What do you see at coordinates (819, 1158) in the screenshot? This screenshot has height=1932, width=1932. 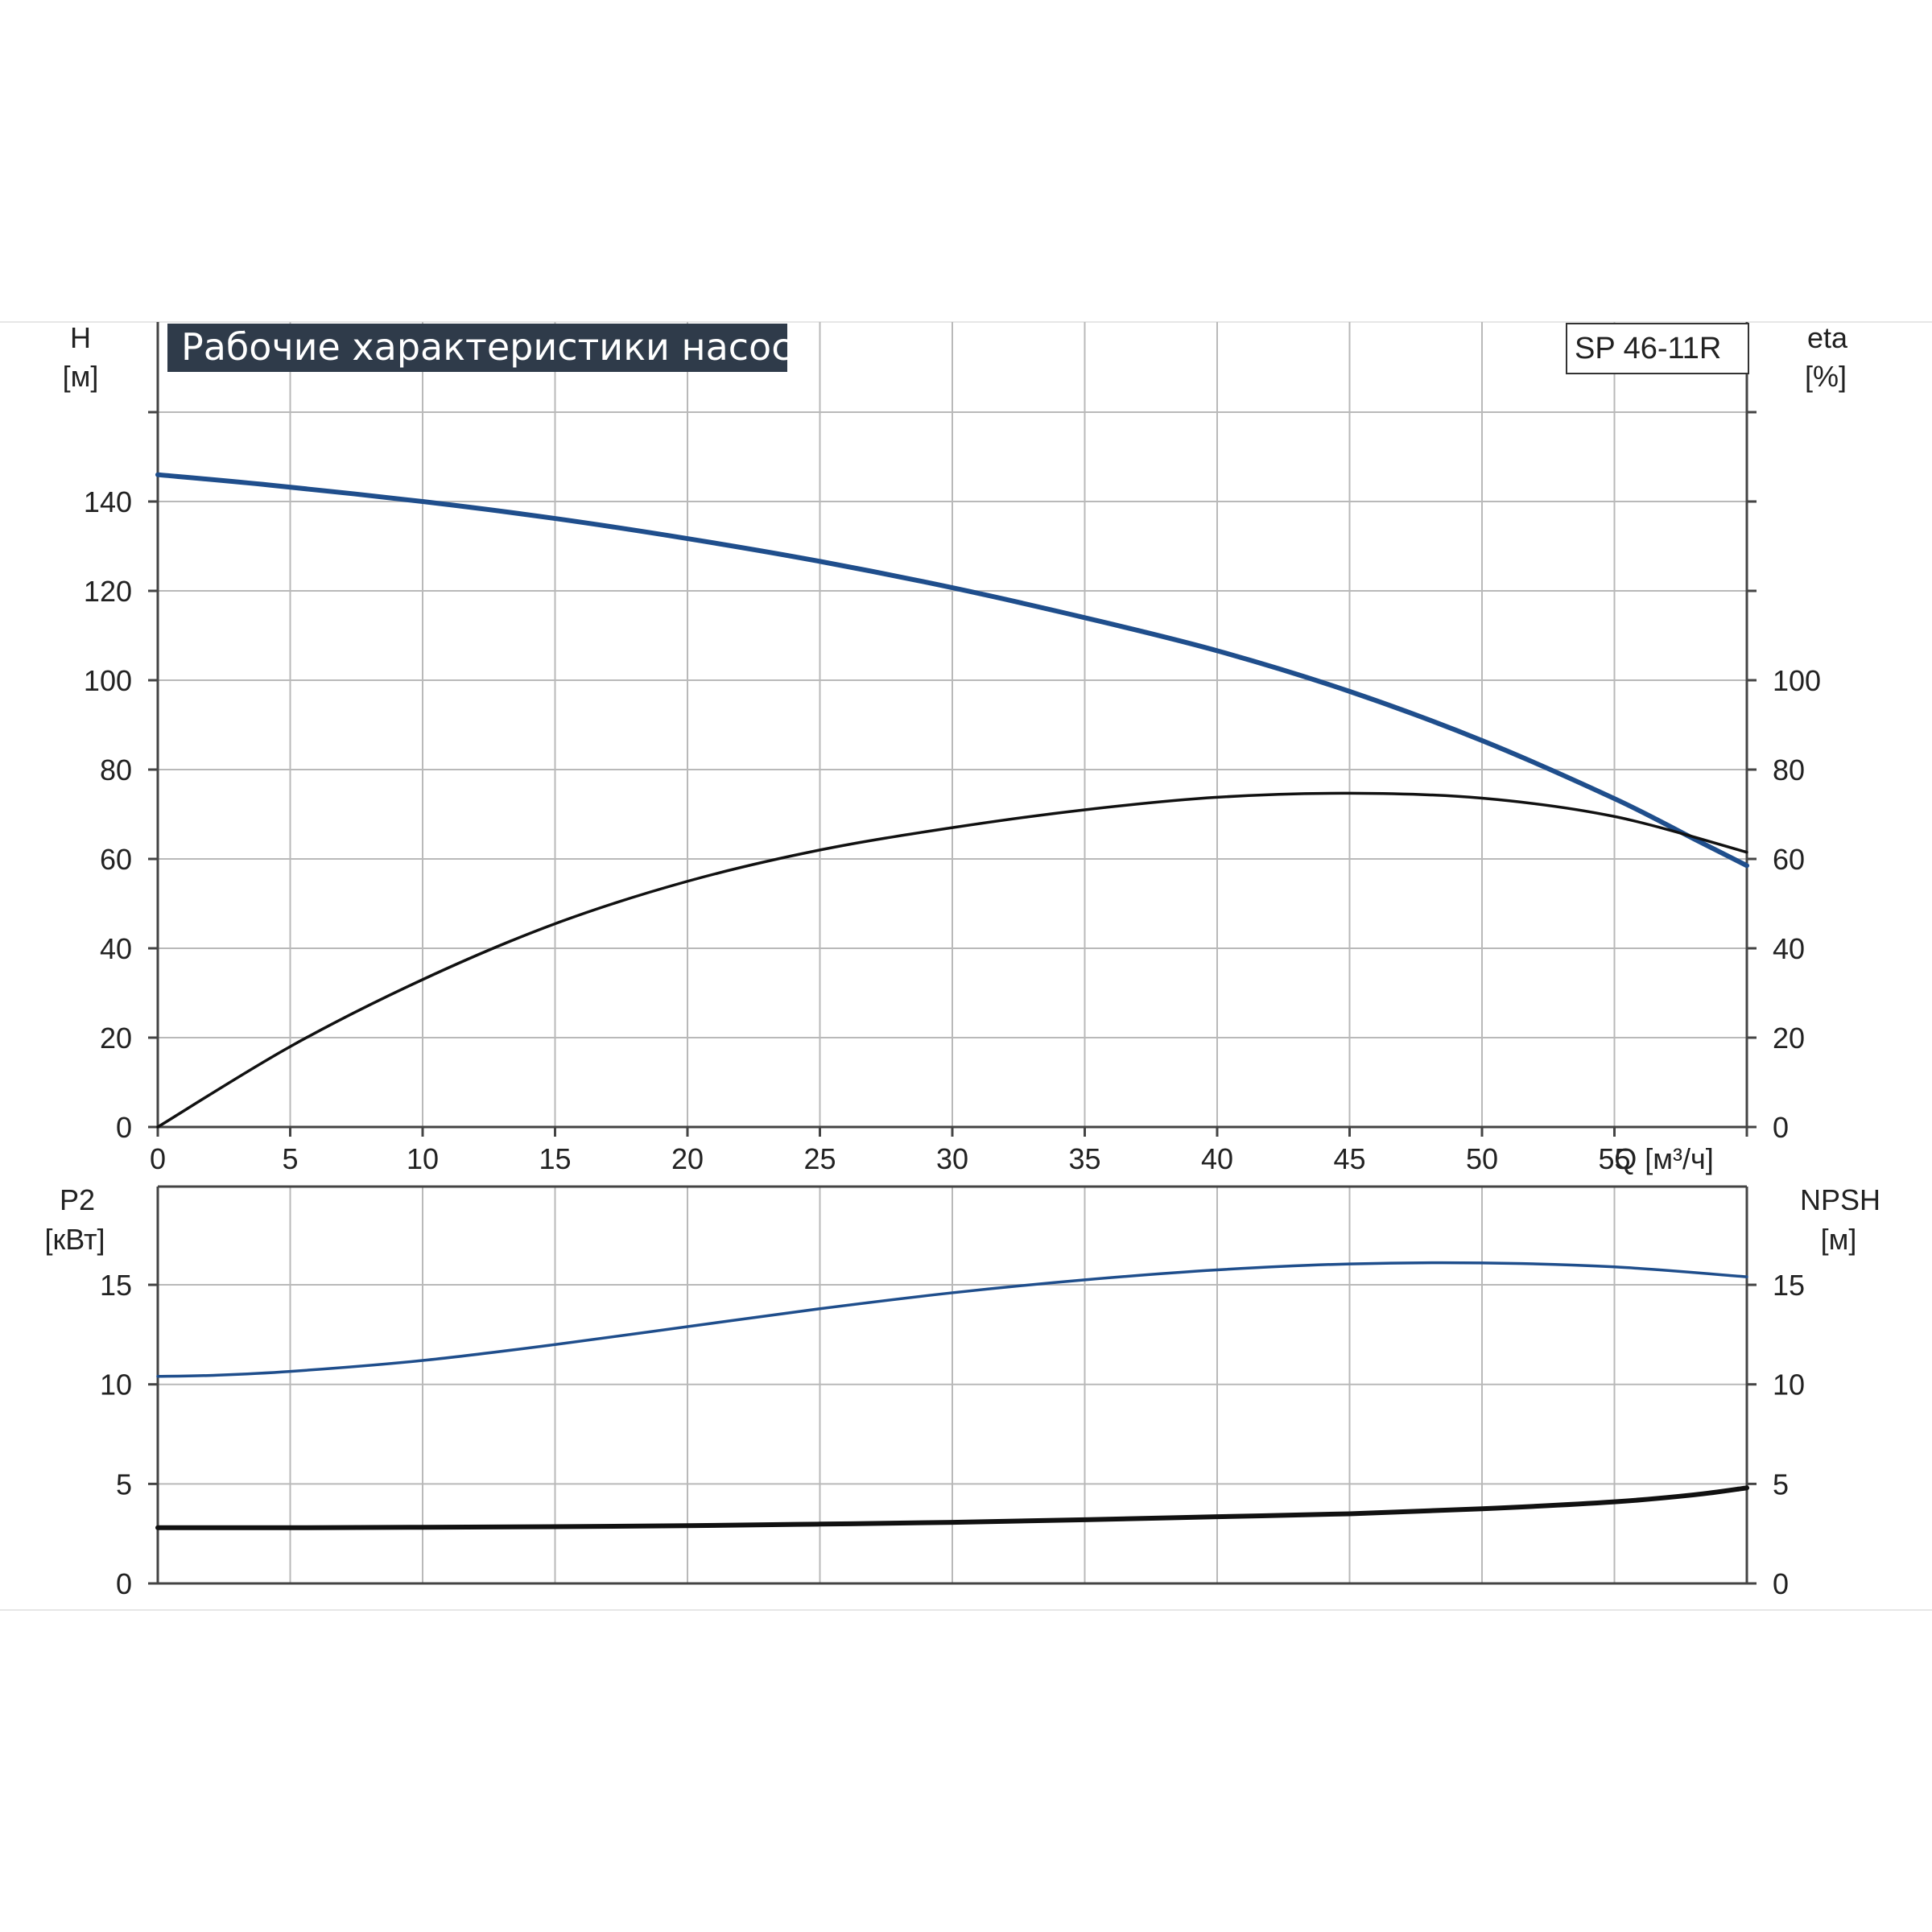 I see `x-tick-label: 25` at bounding box center [819, 1158].